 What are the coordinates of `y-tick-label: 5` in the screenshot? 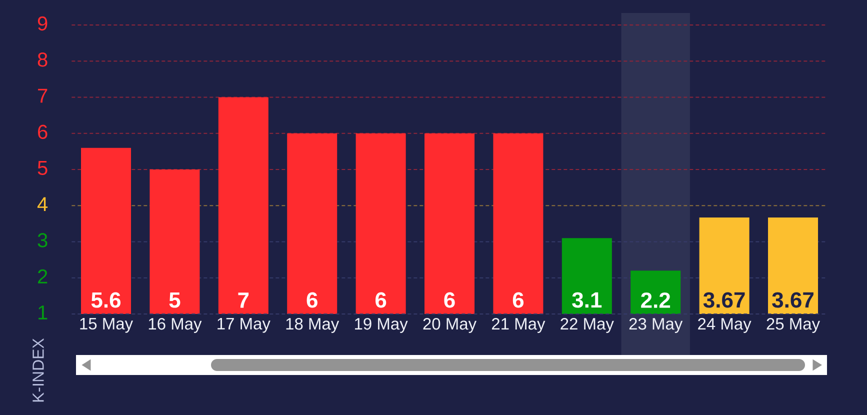 It's located at (43, 168).